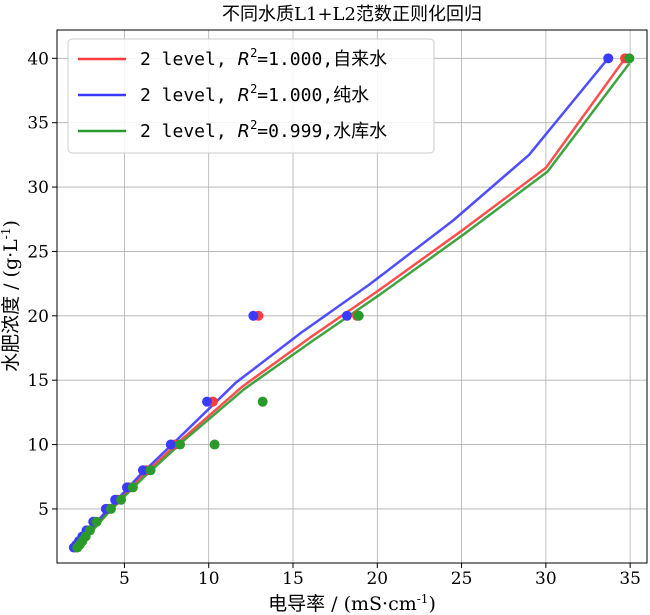 The image size is (650, 615). What do you see at coordinates (11, 305) in the screenshot?
I see `y-axis-label-main: 水肥浓度 / (g·L` at bounding box center [11, 305].